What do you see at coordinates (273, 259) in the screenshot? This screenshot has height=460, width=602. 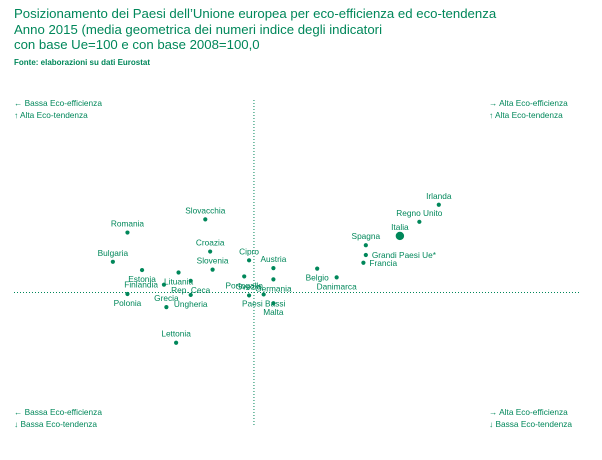 I see `point-label: Austria` at bounding box center [273, 259].